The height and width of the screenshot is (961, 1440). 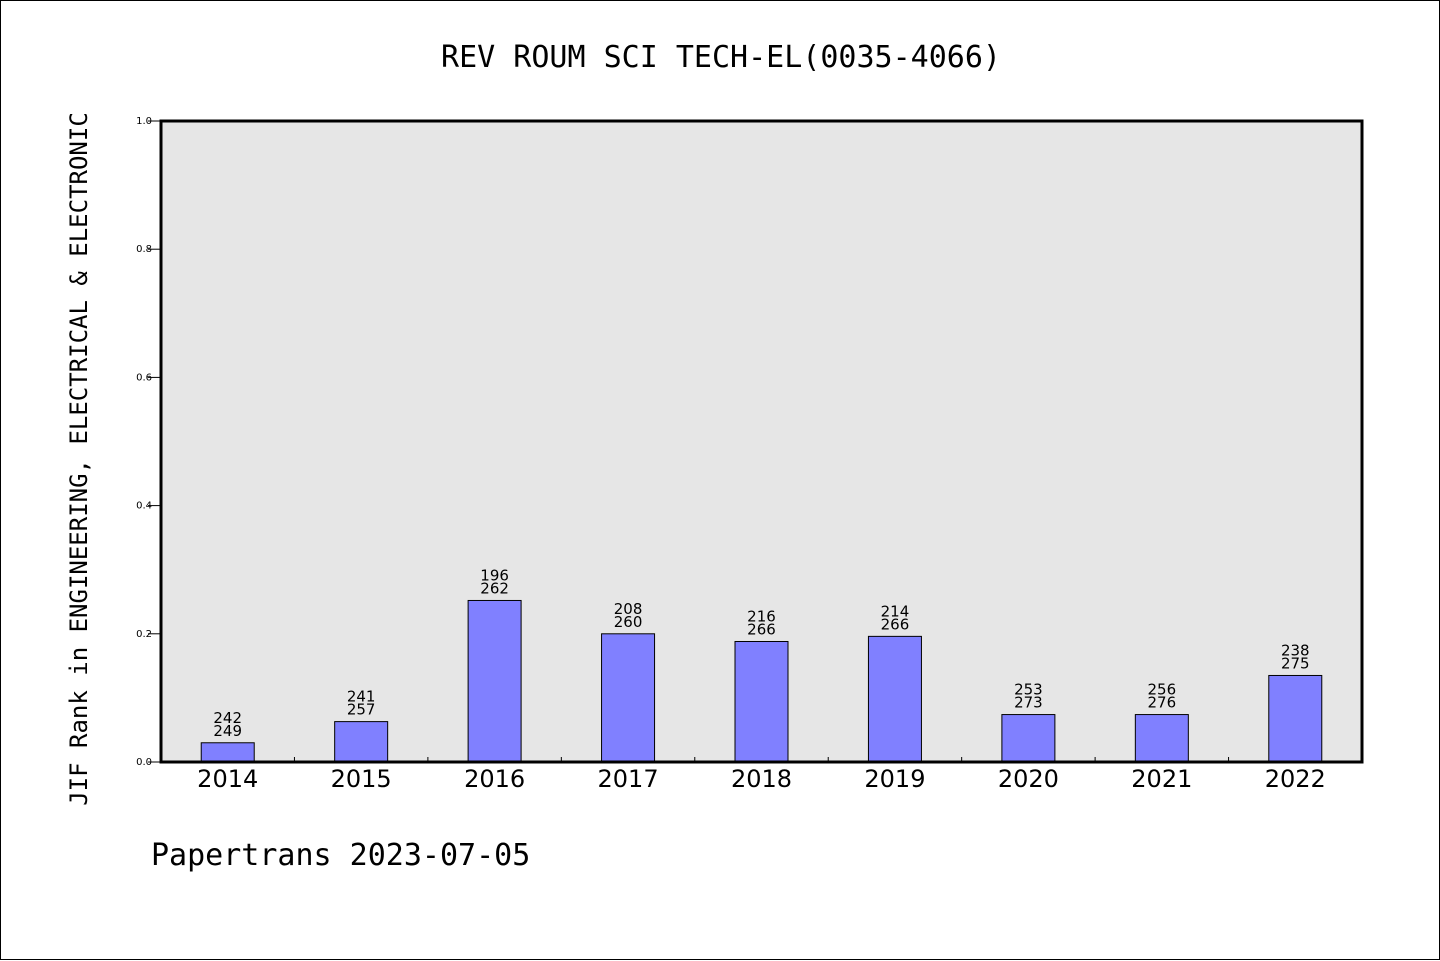 I want to click on x-tick-label: 2016, so click(x=494, y=779).